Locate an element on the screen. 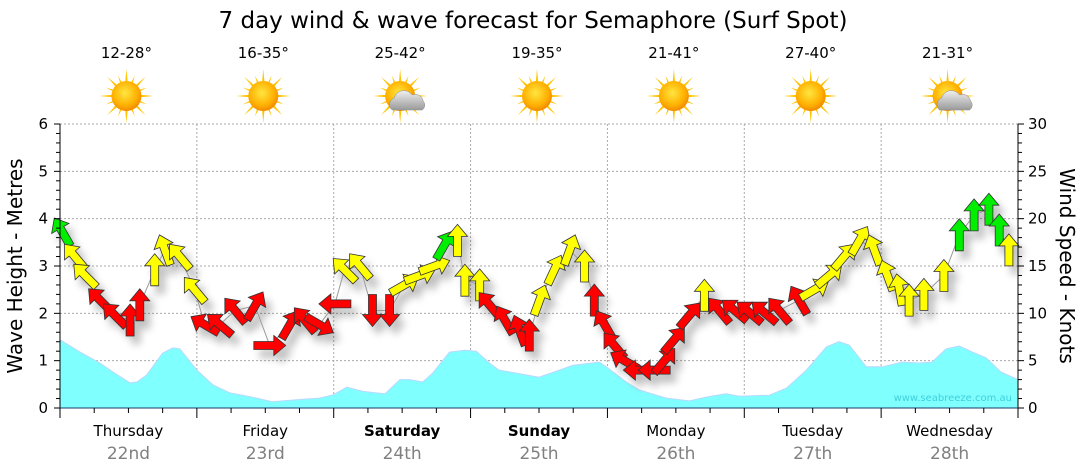 The image size is (1080, 475). day-label: Thursday is located at coordinates (128, 431).